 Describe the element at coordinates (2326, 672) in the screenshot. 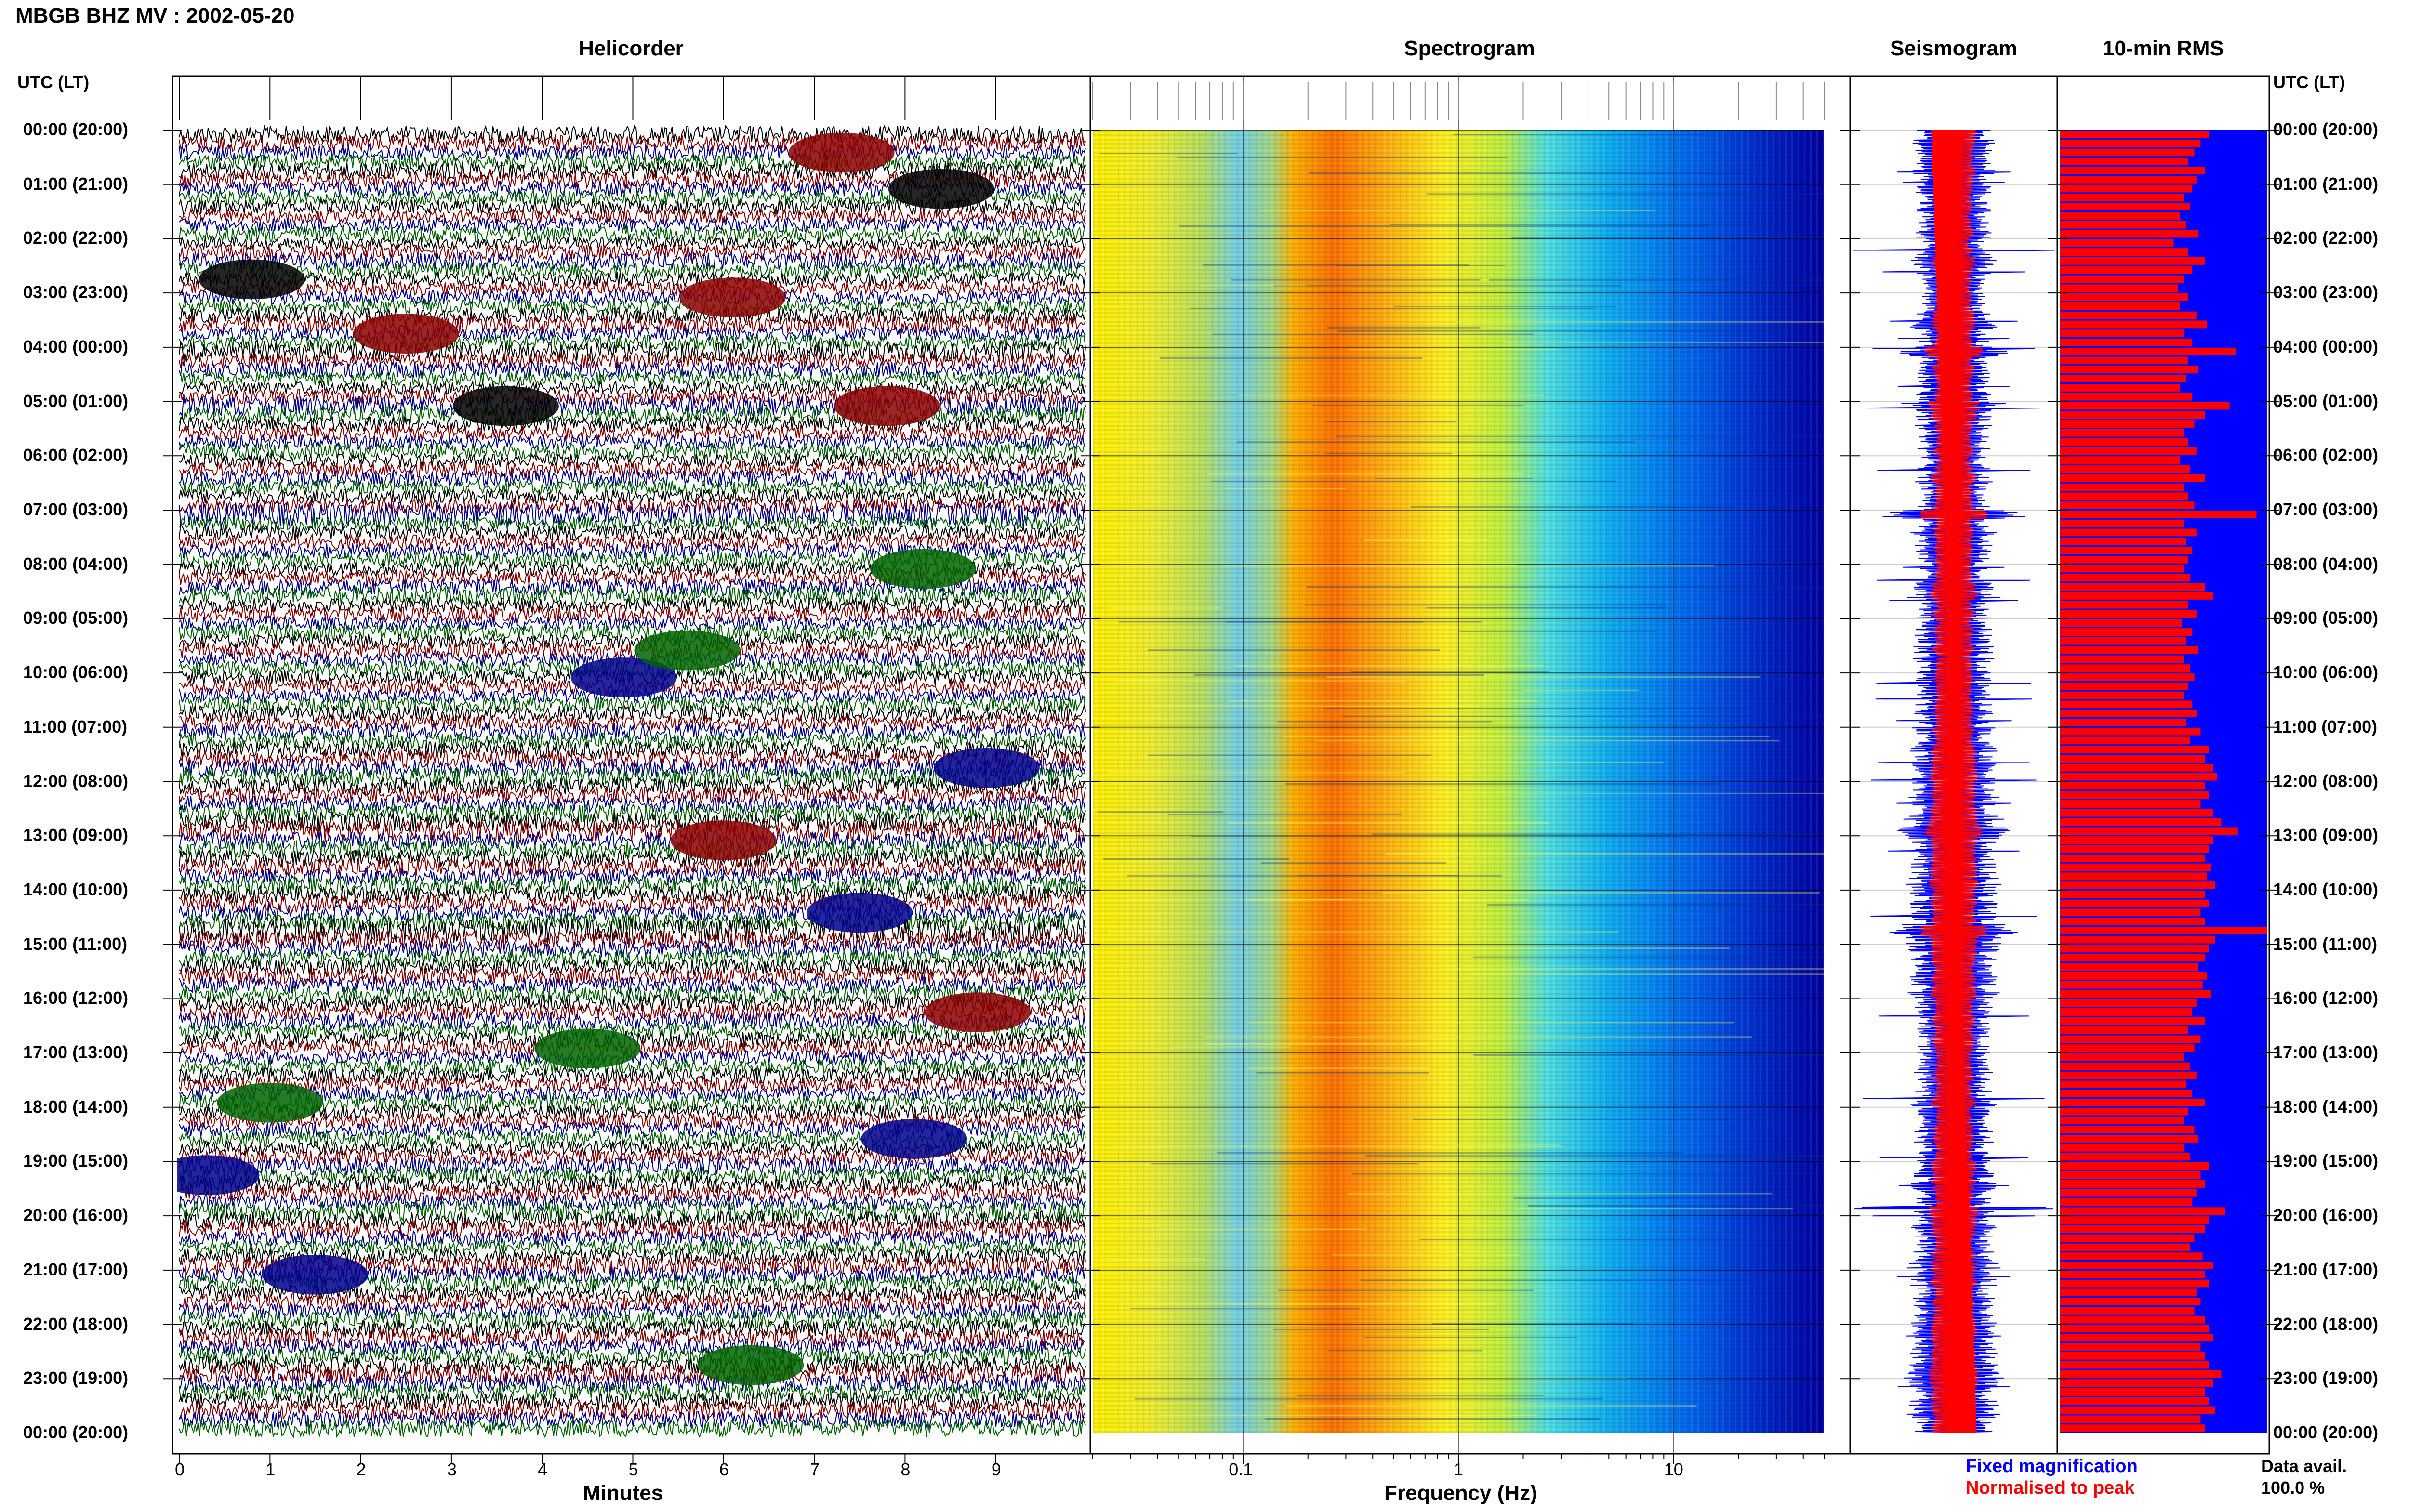

I see `time-label-right: 10:00 (06:00)` at that location.